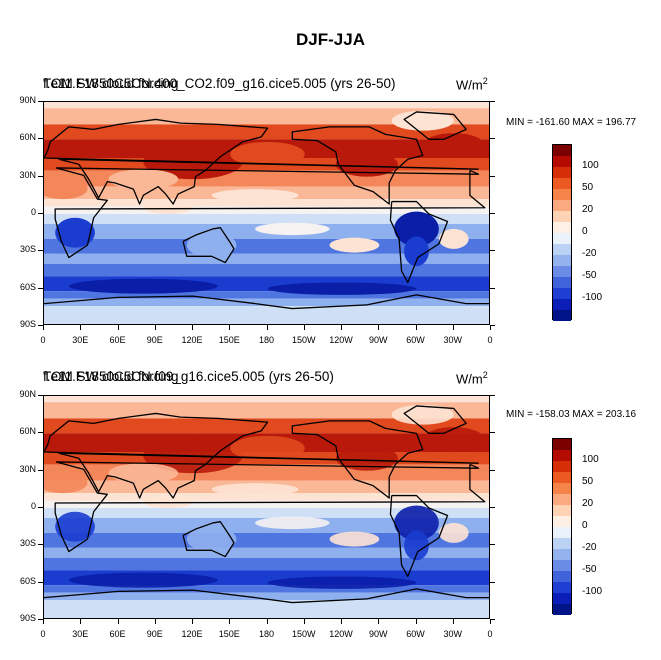 This screenshot has height=660, width=661. Describe the element at coordinates (415, 634) in the screenshot. I see `longitude-tick-label: 60W` at that location.